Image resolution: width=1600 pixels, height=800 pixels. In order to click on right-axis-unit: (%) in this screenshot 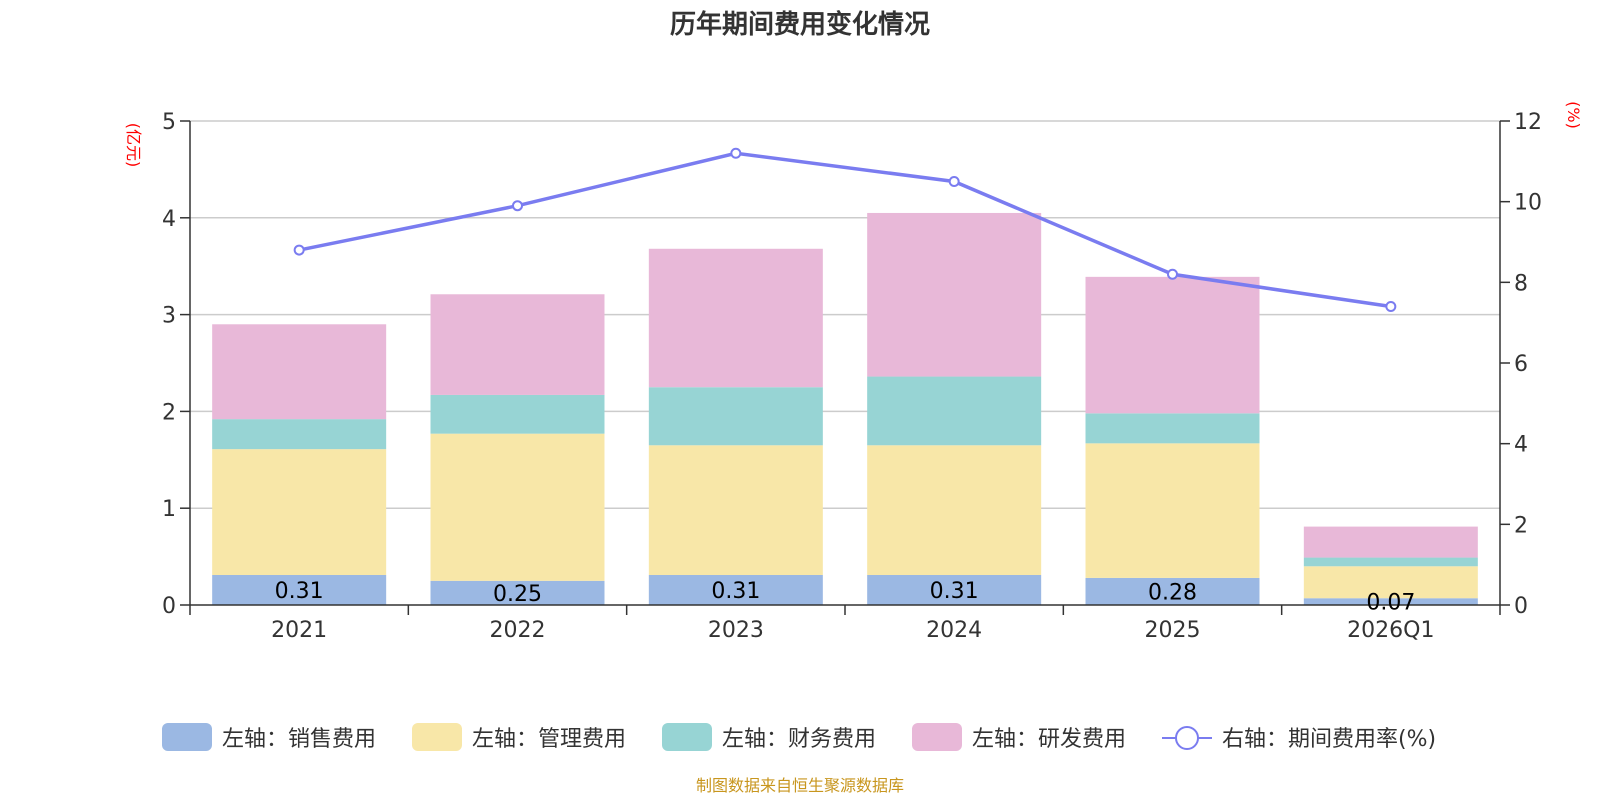, I will do `click(1573, 115)`.